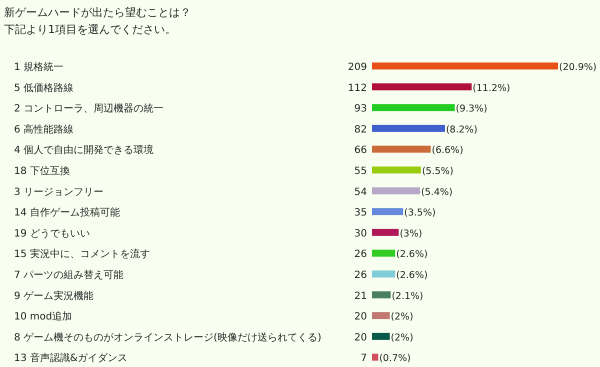  What do you see at coordinates (360, 192) in the screenshot?
I see `data-label: 54` at bounding box center [360, 192].